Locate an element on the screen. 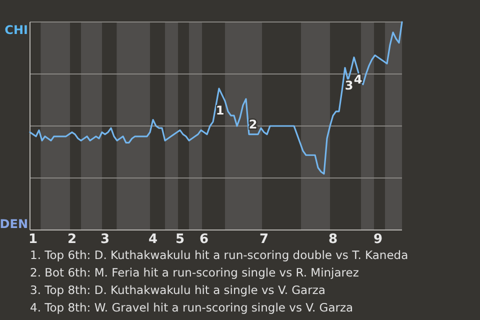 Image resolution: width=480 pixels, height=320 pixels. text: 3. Top 8th: D. Kuthakwakulu hit a single vs V. Garza is located at coordinates (178, 290).